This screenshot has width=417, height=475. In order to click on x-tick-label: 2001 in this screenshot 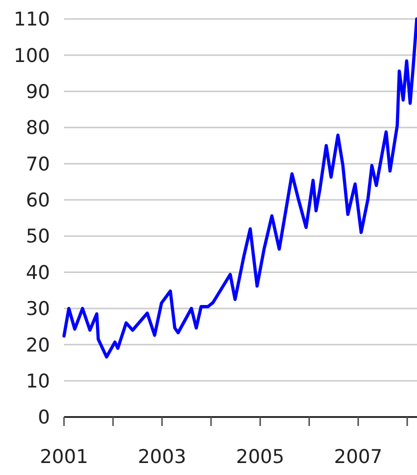, I will do `click(64, 457)`.